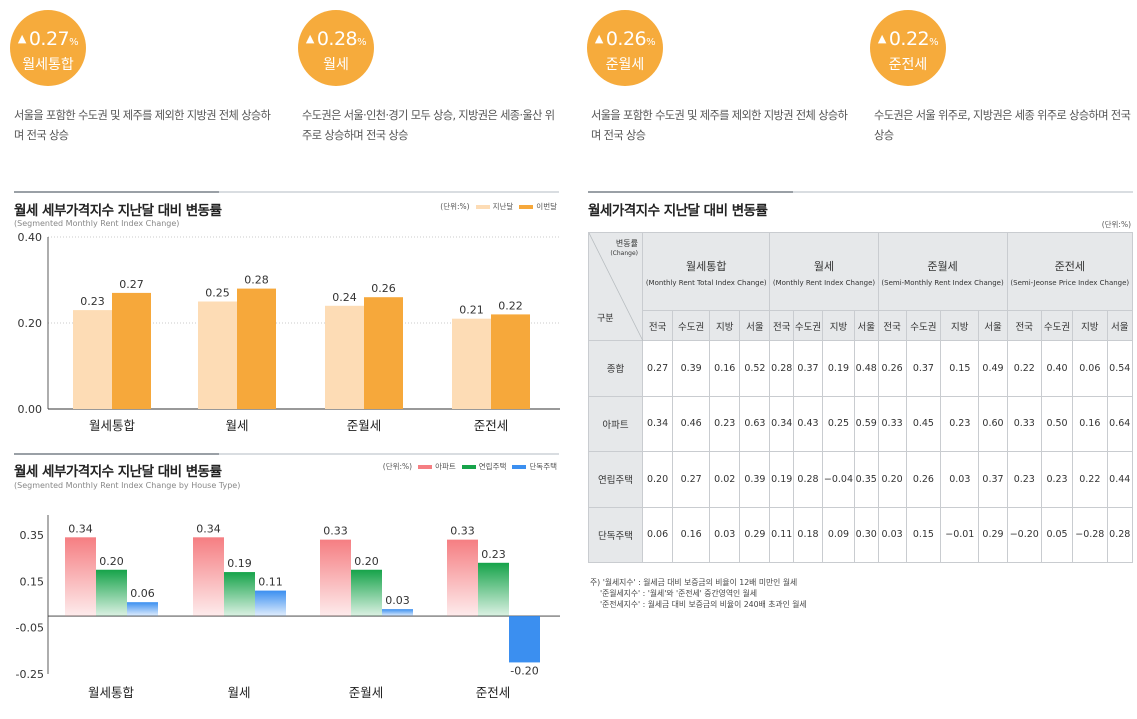  I want to click on data-label: 0.22, so click(510, 305).